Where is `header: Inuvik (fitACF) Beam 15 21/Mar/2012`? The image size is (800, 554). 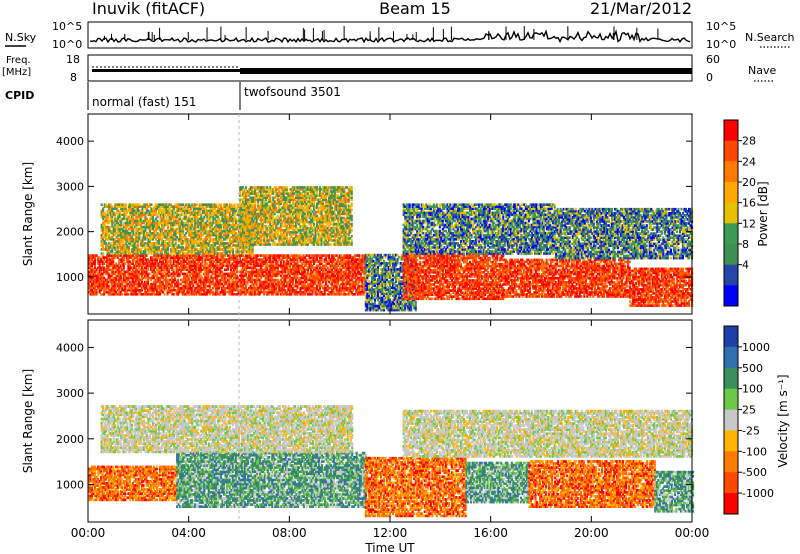
header: Inuvik (fitACF) Beam 15 21/Mar/2012 is located at coordinates (392, 9).